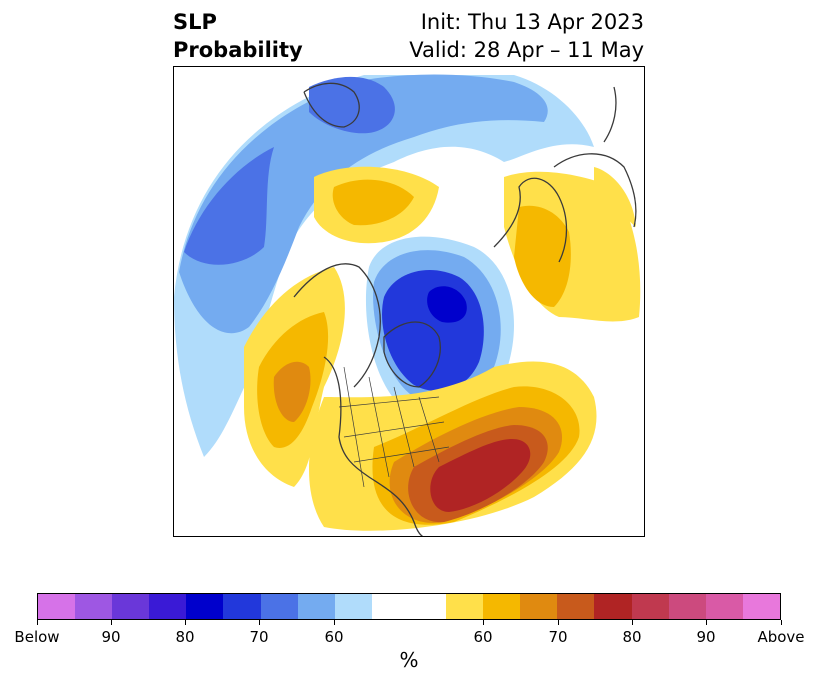 The image size is (819, 686). What do you see at coordinates (373, 202) in the screenshot?
I see `above-65-canada` at bounding box center [373, 202].